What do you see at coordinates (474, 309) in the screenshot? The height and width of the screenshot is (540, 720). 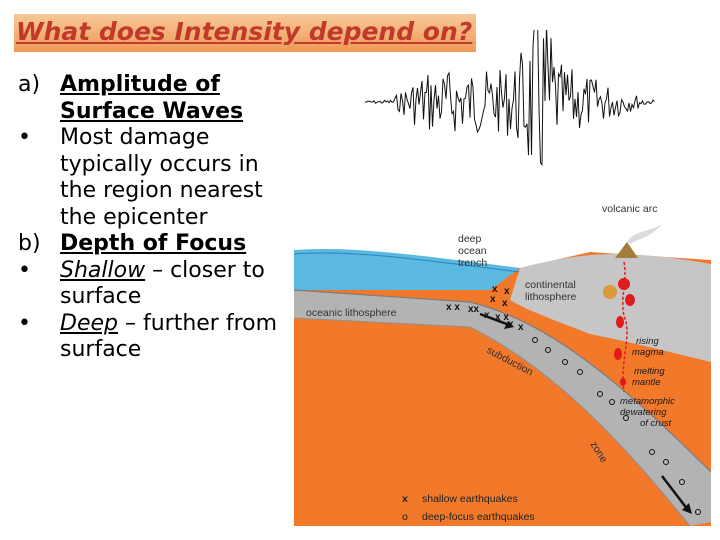 I see `svg-text: xx` at bounding box center [474, 309].